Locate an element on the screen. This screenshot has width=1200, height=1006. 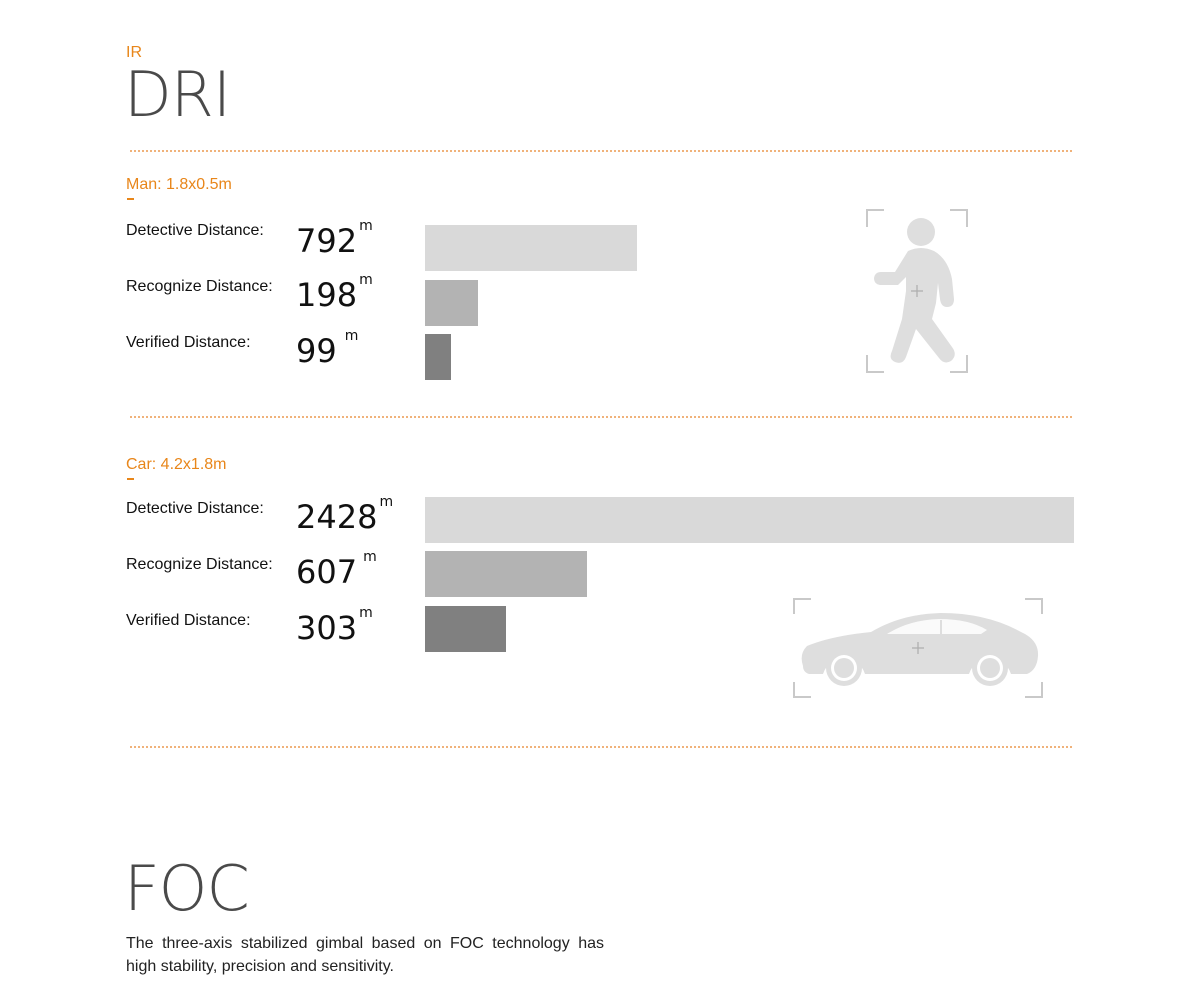
car-detective-label: Detective Distance: is located at coordinates (195, 508).